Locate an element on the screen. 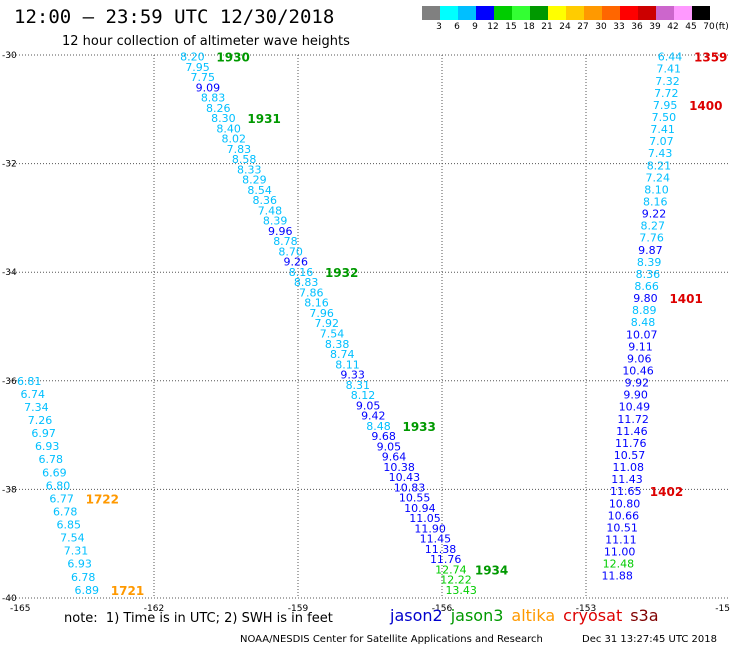 Image resolution: width=740 pixels, height=650 pixels. cryosat-value-label: 10.66 is located at coordinates (624, 515).